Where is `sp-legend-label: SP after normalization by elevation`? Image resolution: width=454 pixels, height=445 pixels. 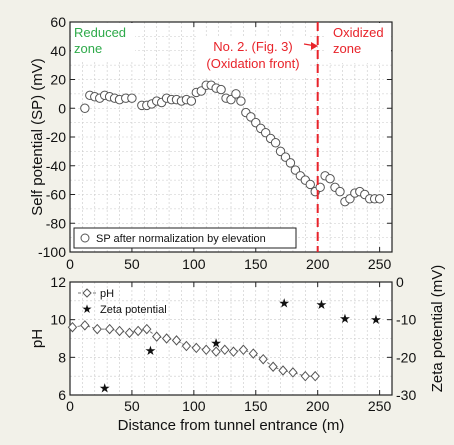 sp-legend-label: SP after normalization by elevation is located at coordinates (181, 239).